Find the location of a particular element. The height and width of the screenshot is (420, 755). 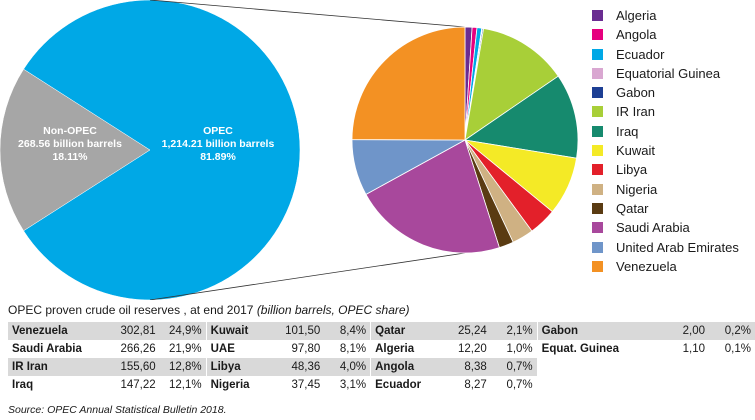

legend-label: Saudi Arabia is located at coordinates (653, 228).